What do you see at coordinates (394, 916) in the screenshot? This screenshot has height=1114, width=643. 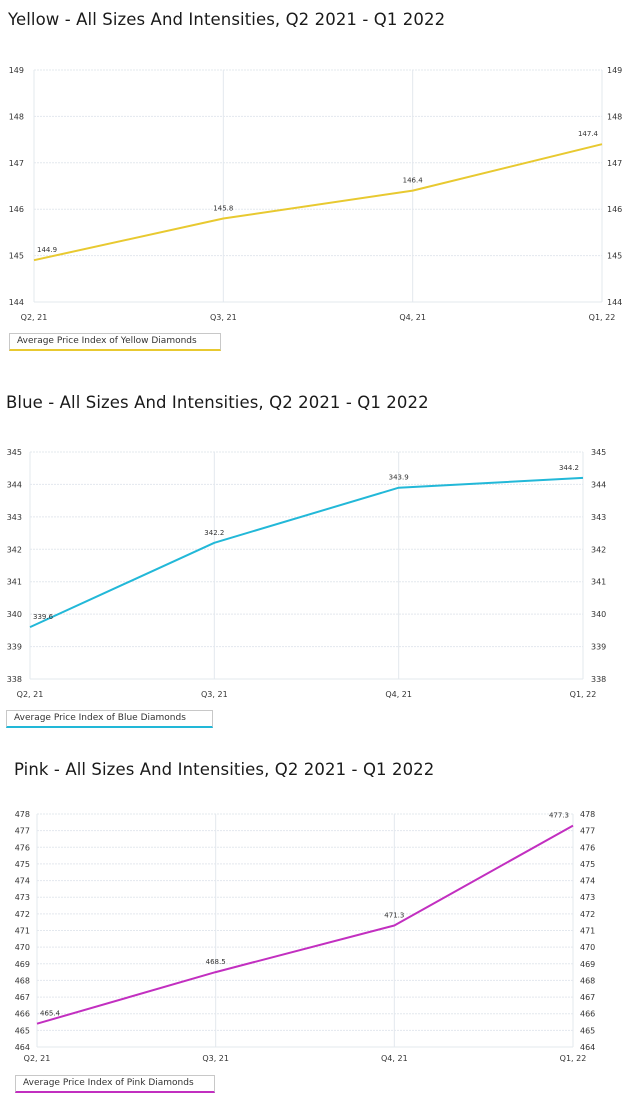 I see `data-label: 471.3` at bounding box center [394, 916].